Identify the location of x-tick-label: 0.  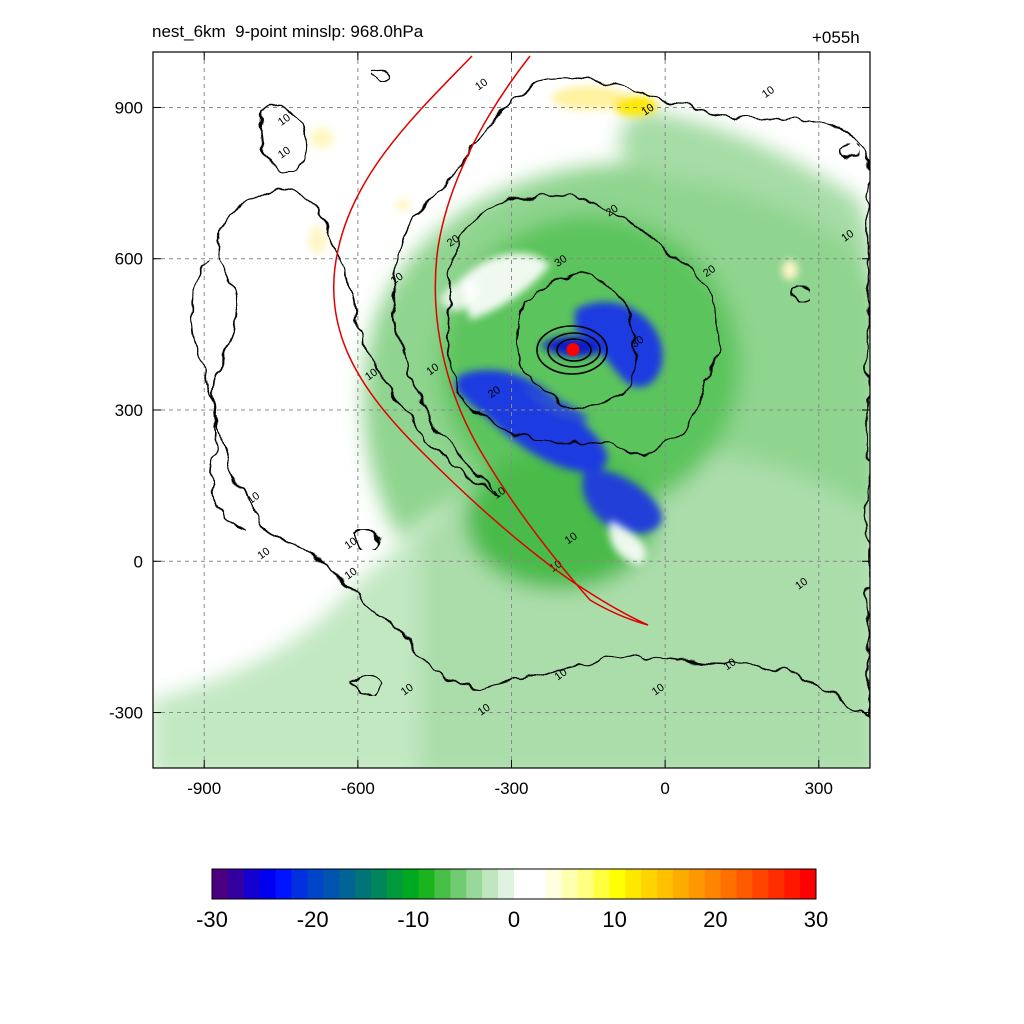
(664, 788).